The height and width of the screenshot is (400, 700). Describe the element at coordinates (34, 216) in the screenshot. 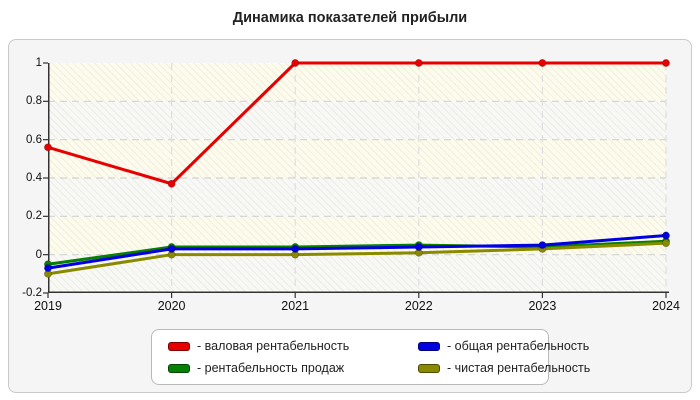

I see `y-tick-label: 0.2` at that location.